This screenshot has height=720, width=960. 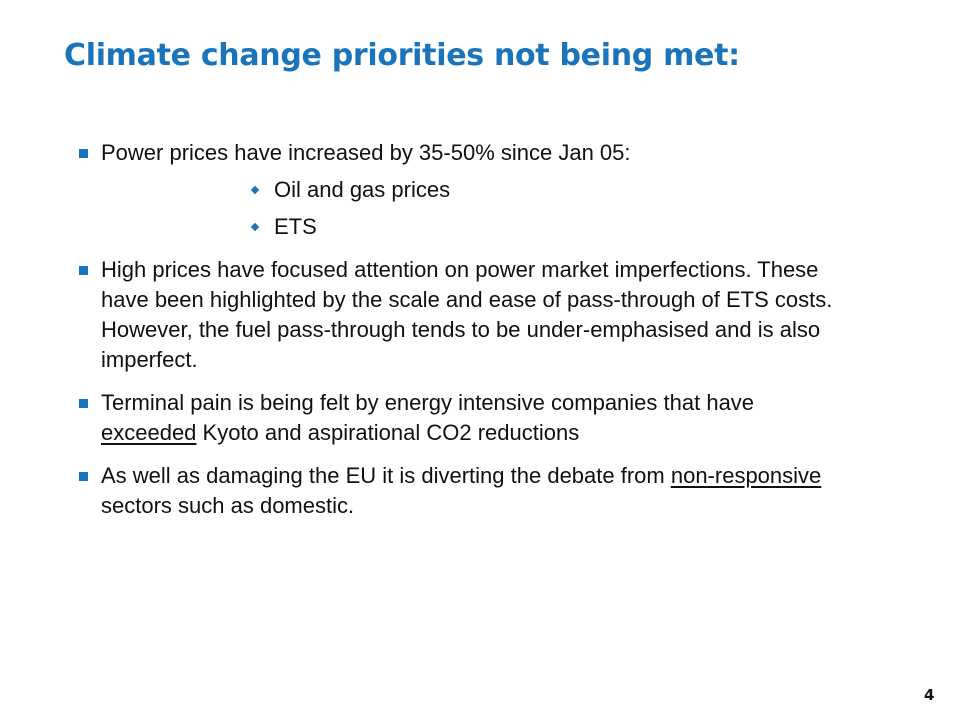 I want to click on bullet-text-after: Kyoto and aspirational CO2 reductions, so click(x=388, y=432).